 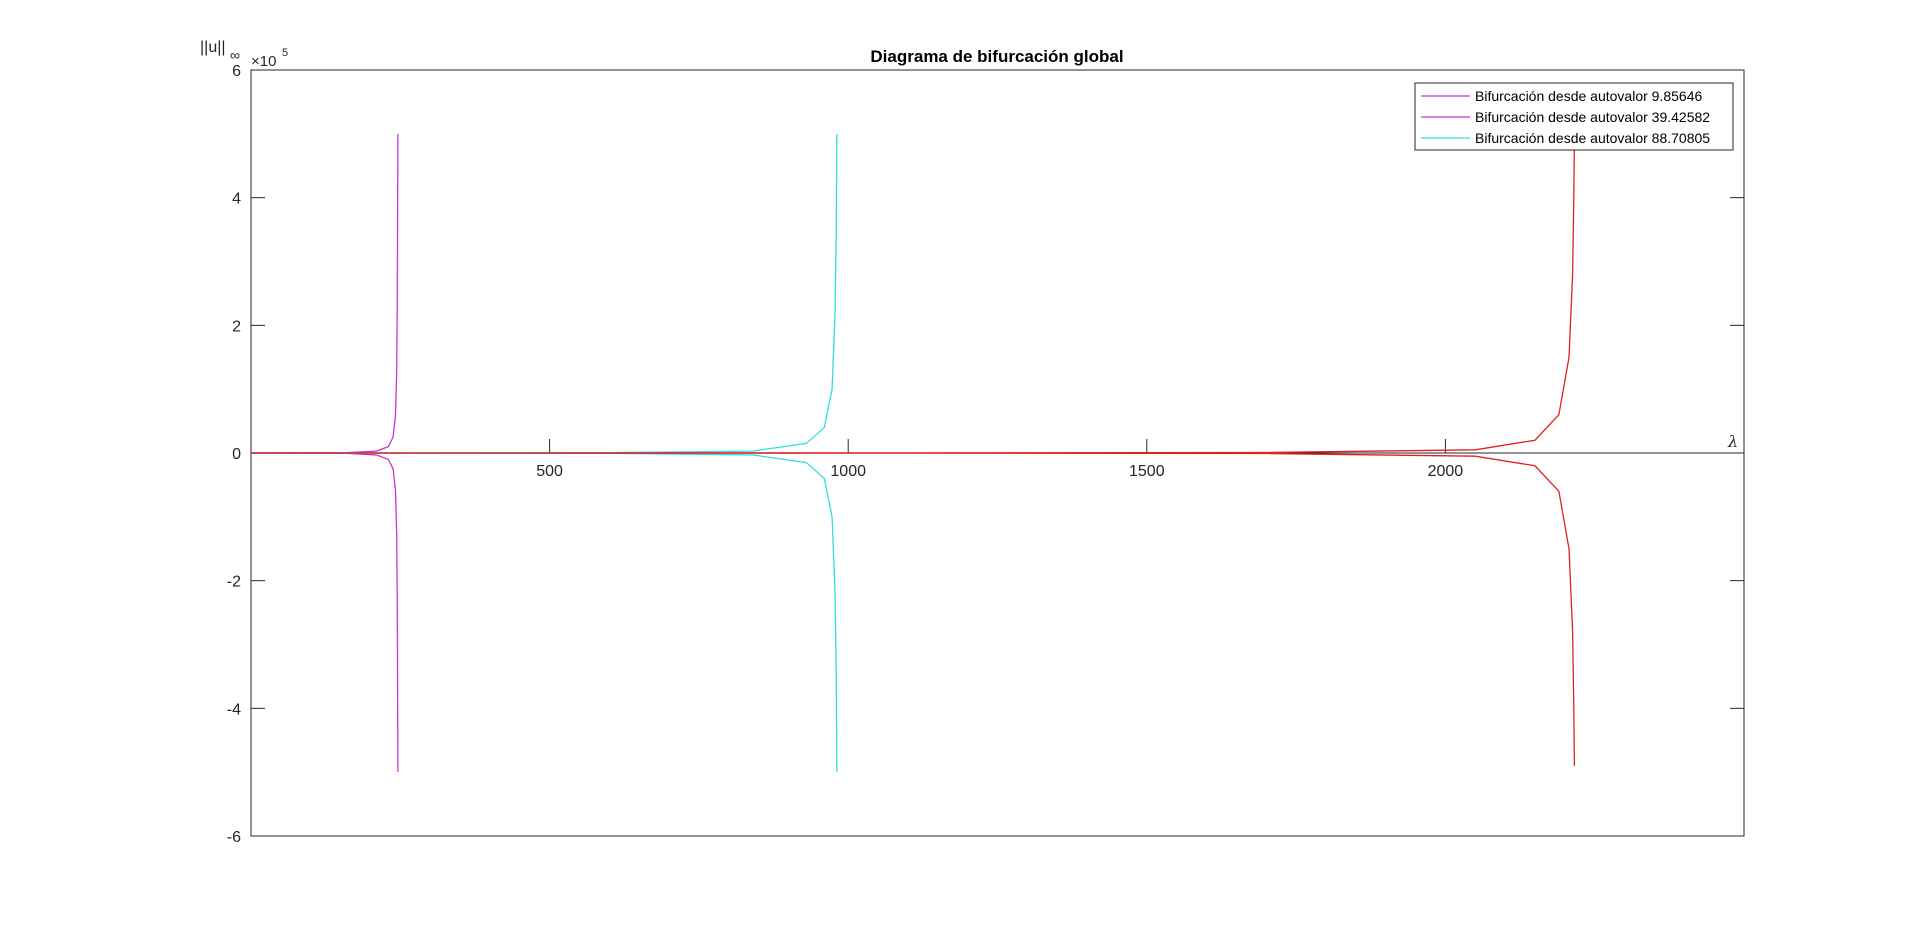 What do you see at coordinates (1147, 471) in the screenshot?
I see `x-tick-label: 1500` at bounding box center [1147, 471].